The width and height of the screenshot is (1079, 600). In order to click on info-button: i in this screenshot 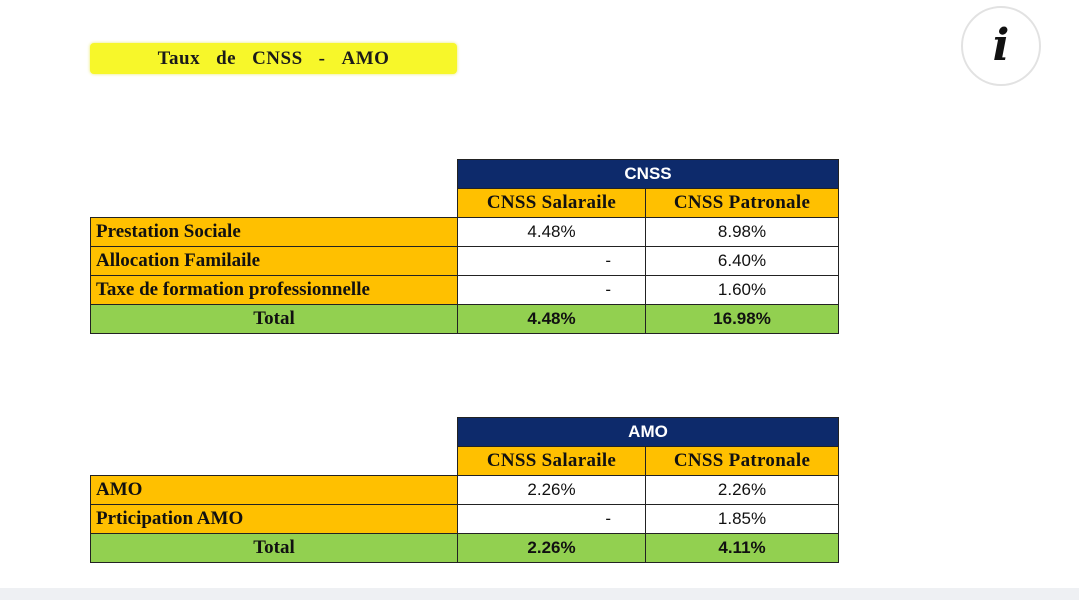, I will do `click(1001, 46)`.